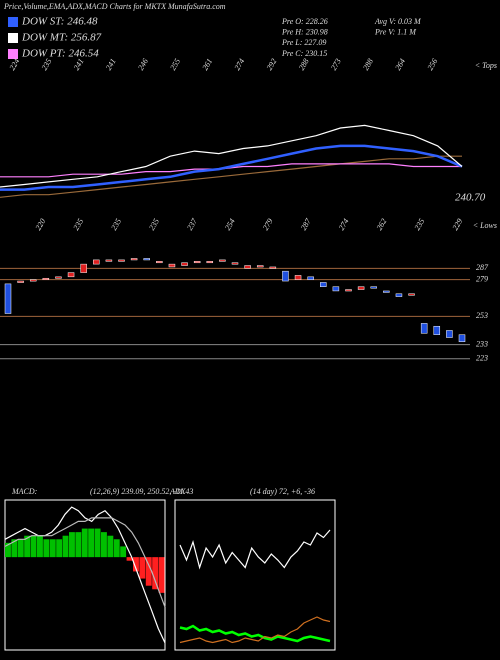  Describe the element at coordinates (255, 575) in the screenshot. I see `adx-panel` at that location.